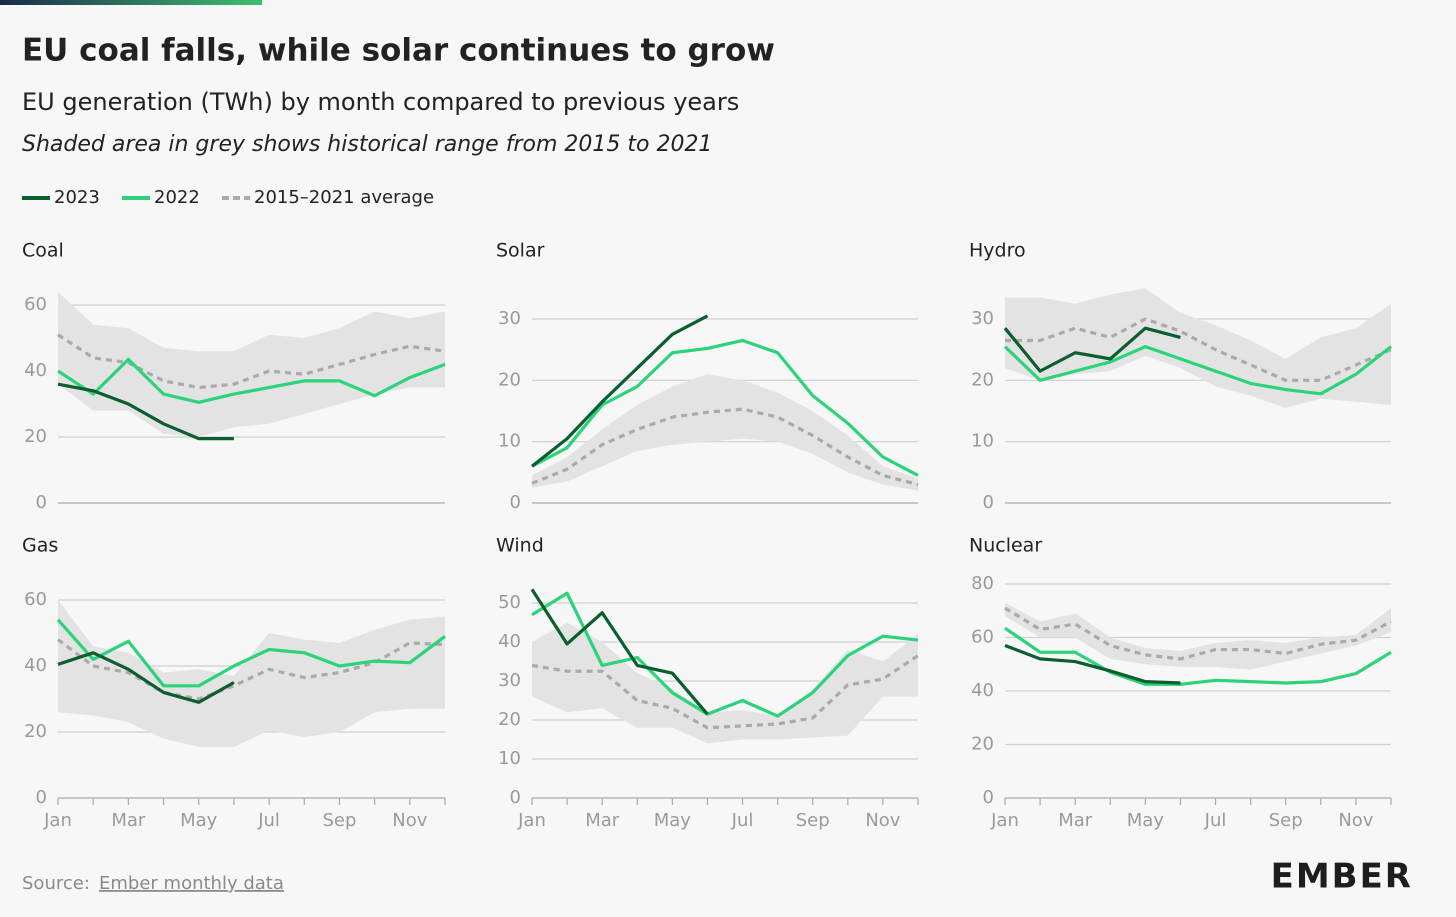  I want to click on panel-title: Gas, so click(40, 546).